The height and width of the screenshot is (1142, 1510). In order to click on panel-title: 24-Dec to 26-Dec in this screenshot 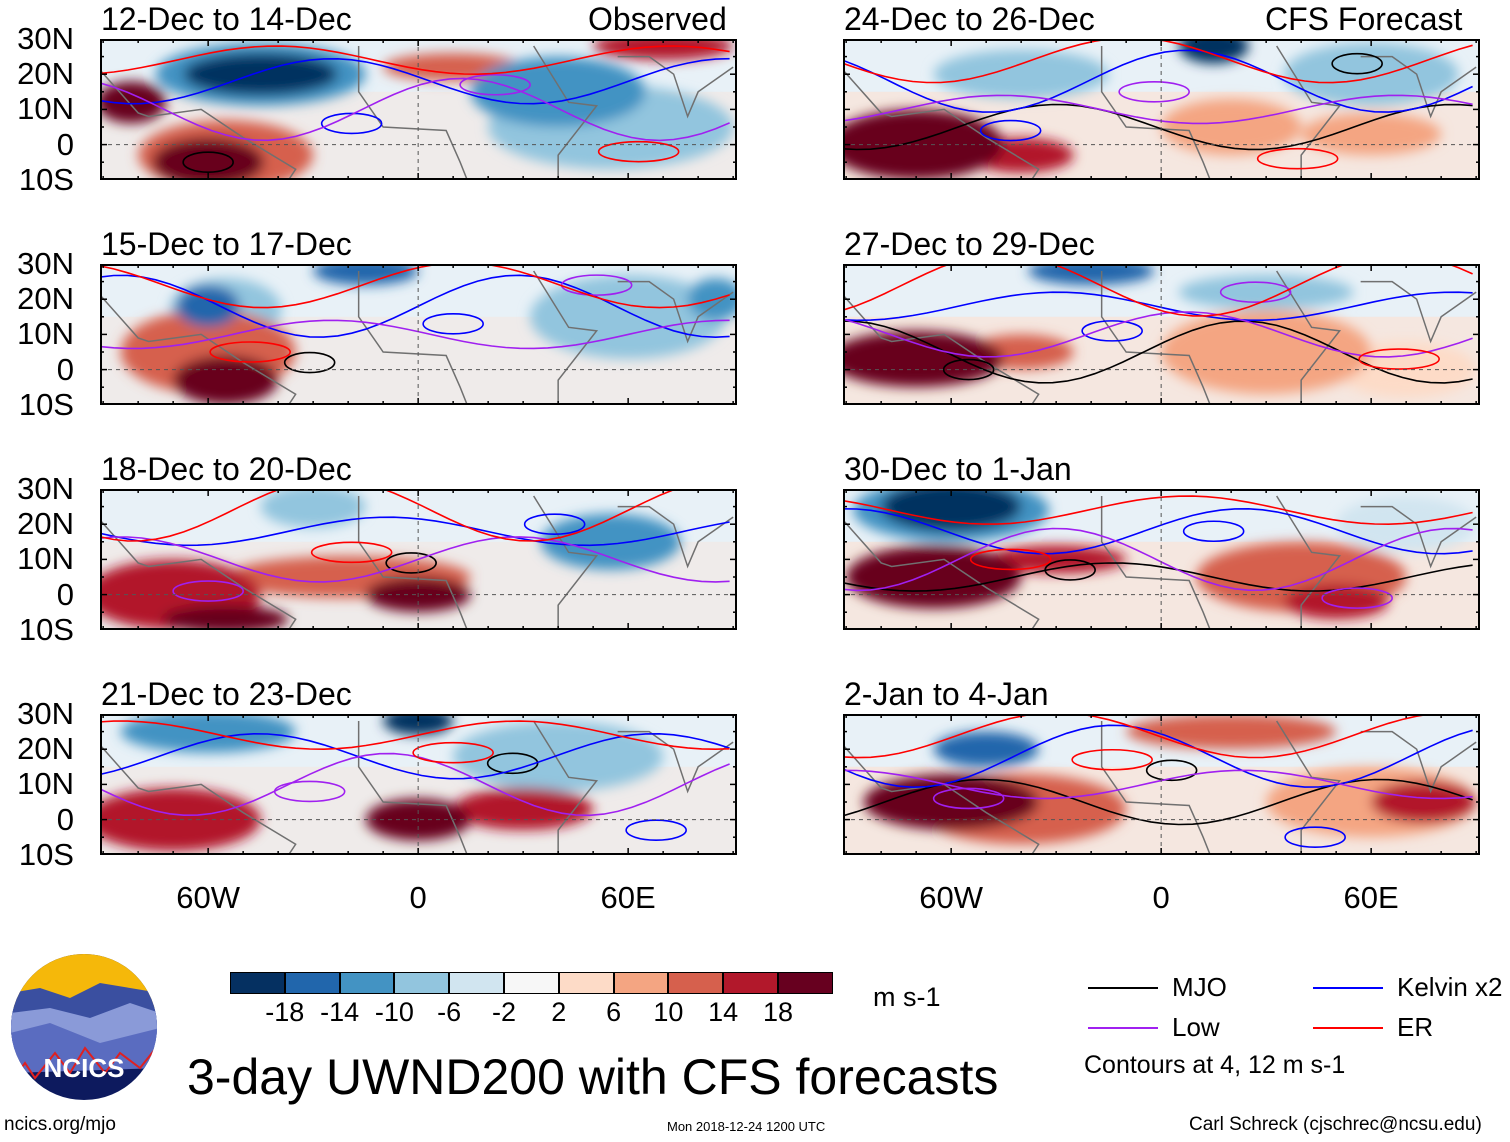, I will do `click(969, 19)`.